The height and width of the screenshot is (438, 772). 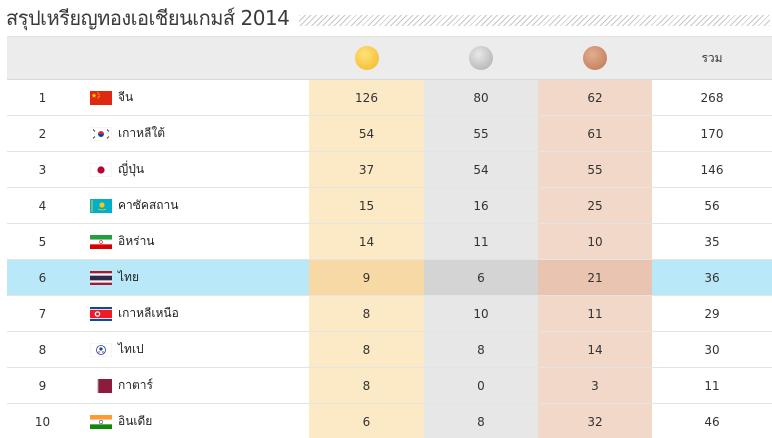 I want to click on country-name: ญี่ปุ่น, so click(x=131, y=169).